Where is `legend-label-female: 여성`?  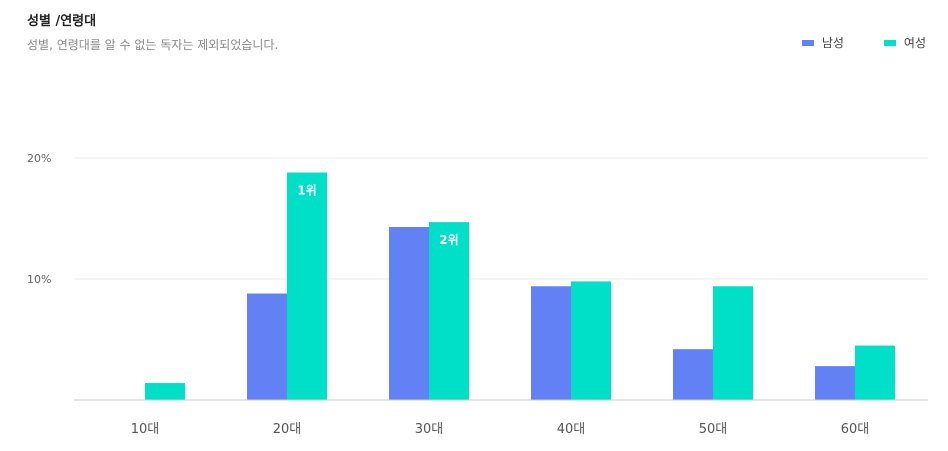
legend-label-female: 여성 is located at coordinates (914, 43).